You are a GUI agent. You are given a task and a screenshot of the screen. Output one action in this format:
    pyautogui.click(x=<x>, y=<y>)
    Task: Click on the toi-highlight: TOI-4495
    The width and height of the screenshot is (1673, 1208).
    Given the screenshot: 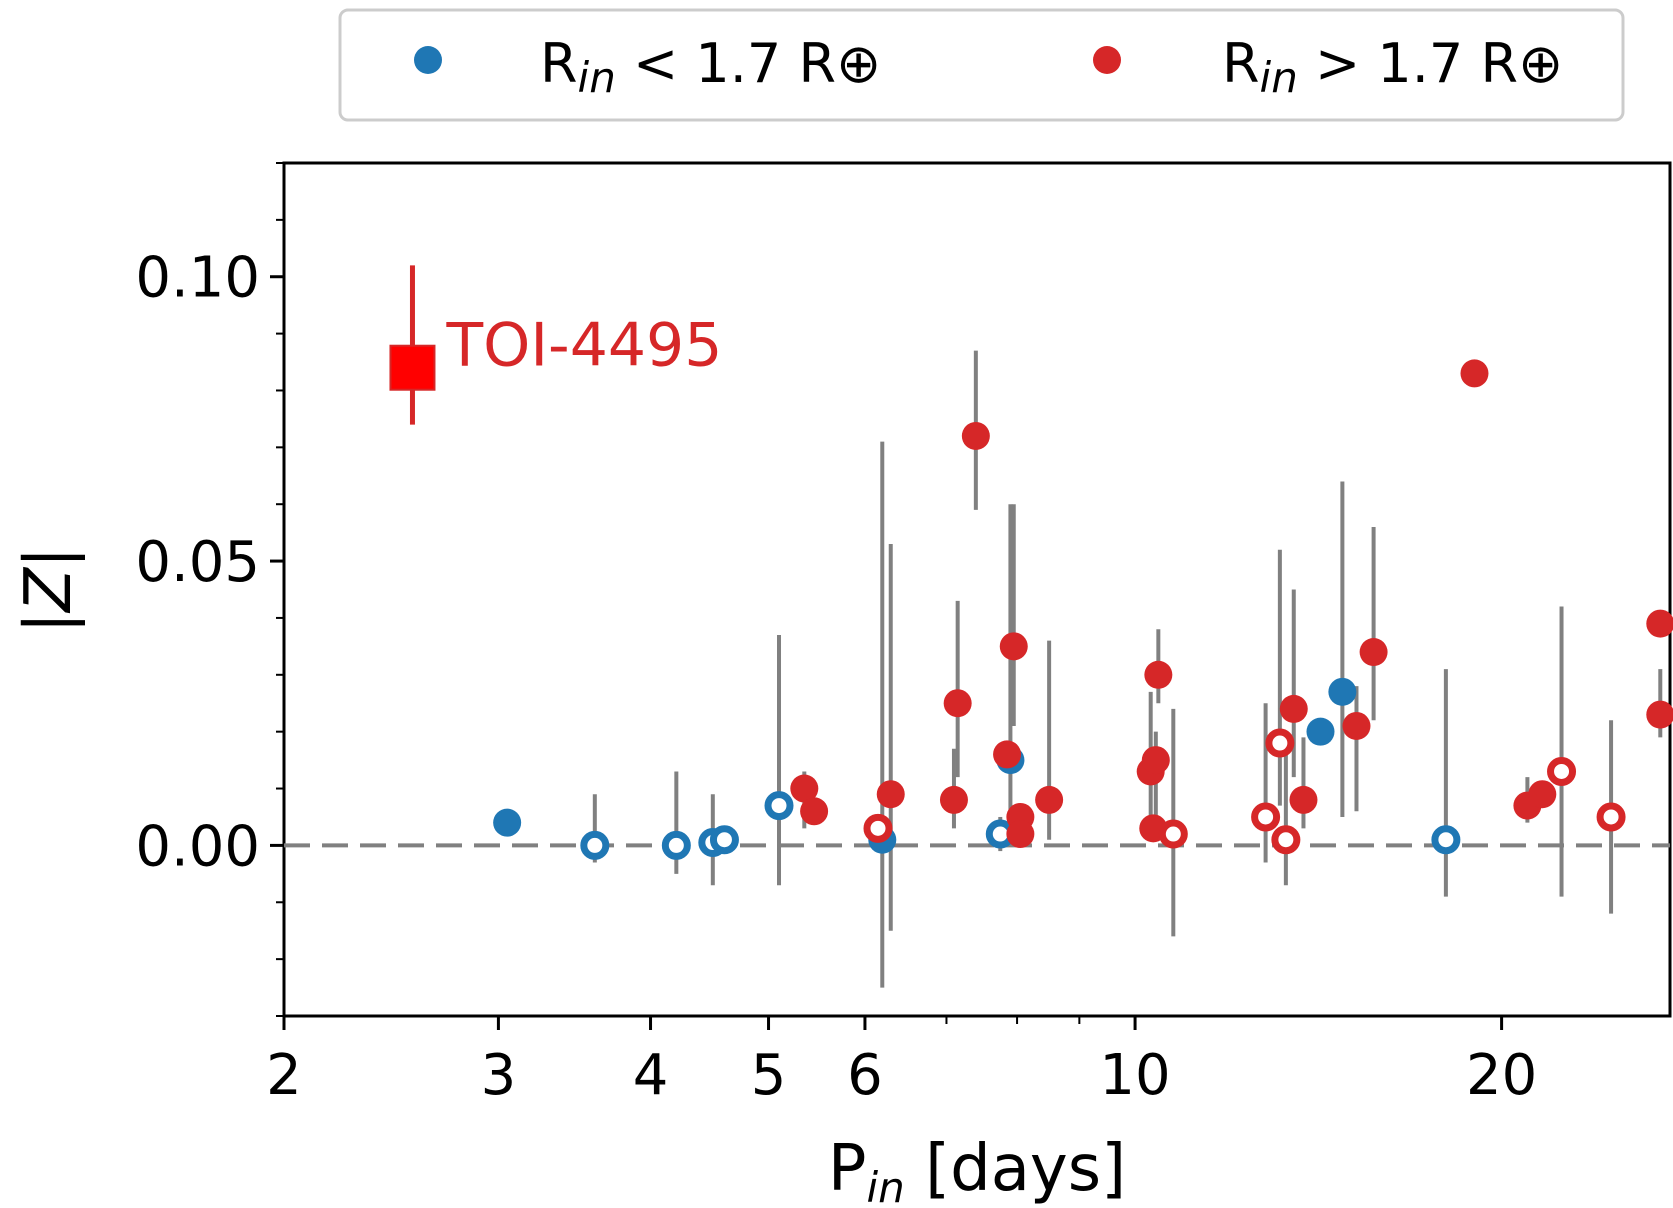 What is the action you would take?
    pyautogui.click(x=555, y=345)
    